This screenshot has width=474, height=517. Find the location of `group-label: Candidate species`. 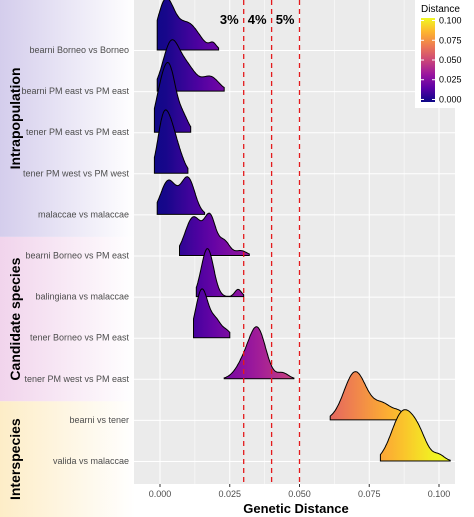

group-label: Candidate species is located at coordinates (15, 318).